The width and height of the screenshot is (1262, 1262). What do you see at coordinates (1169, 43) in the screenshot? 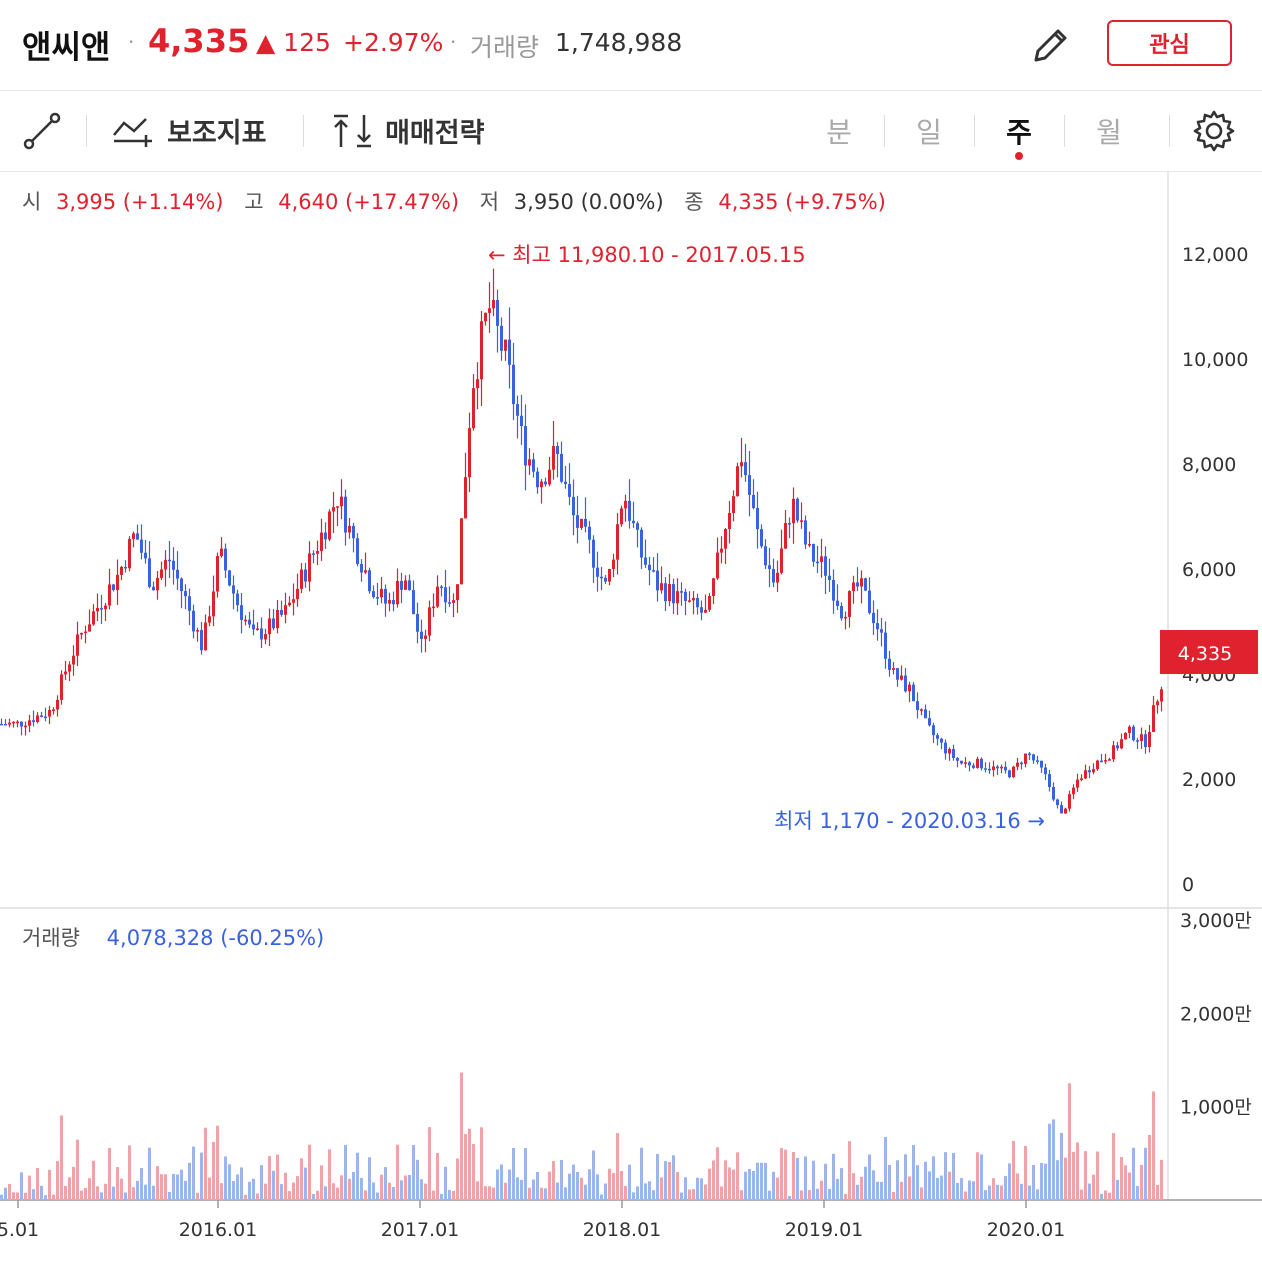
I see `favorite-button: 관심` at bounding box center [1169, 43].